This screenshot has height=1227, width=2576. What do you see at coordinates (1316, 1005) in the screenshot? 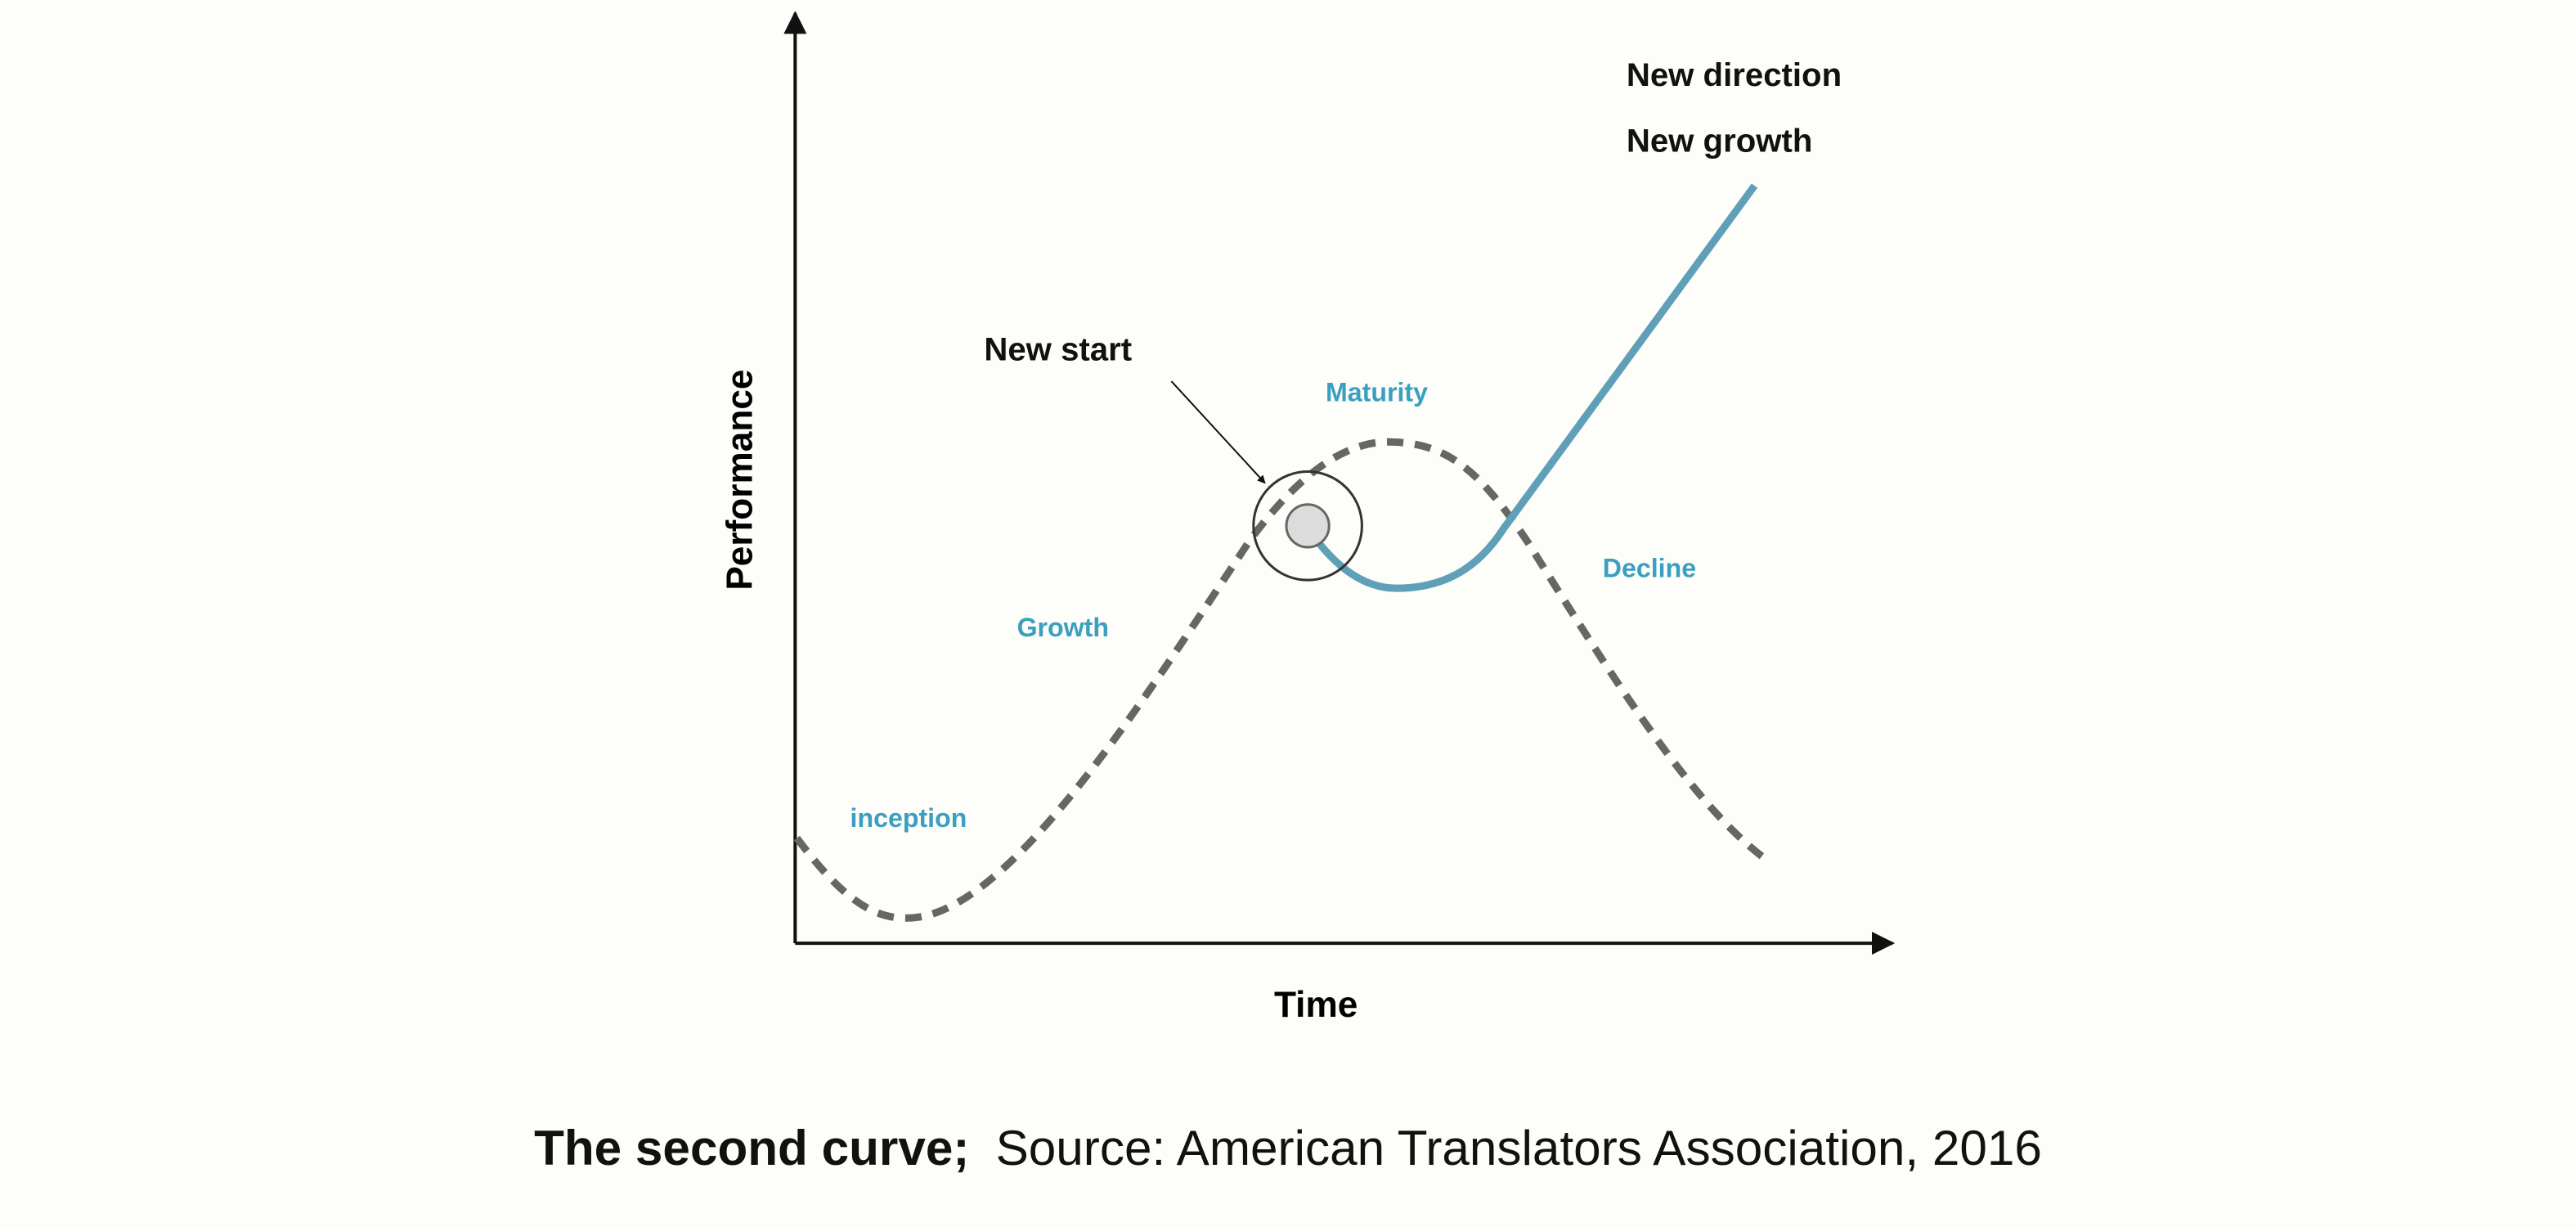
I see `x-axis-label: Time` at bounding box center [1316, 1005].